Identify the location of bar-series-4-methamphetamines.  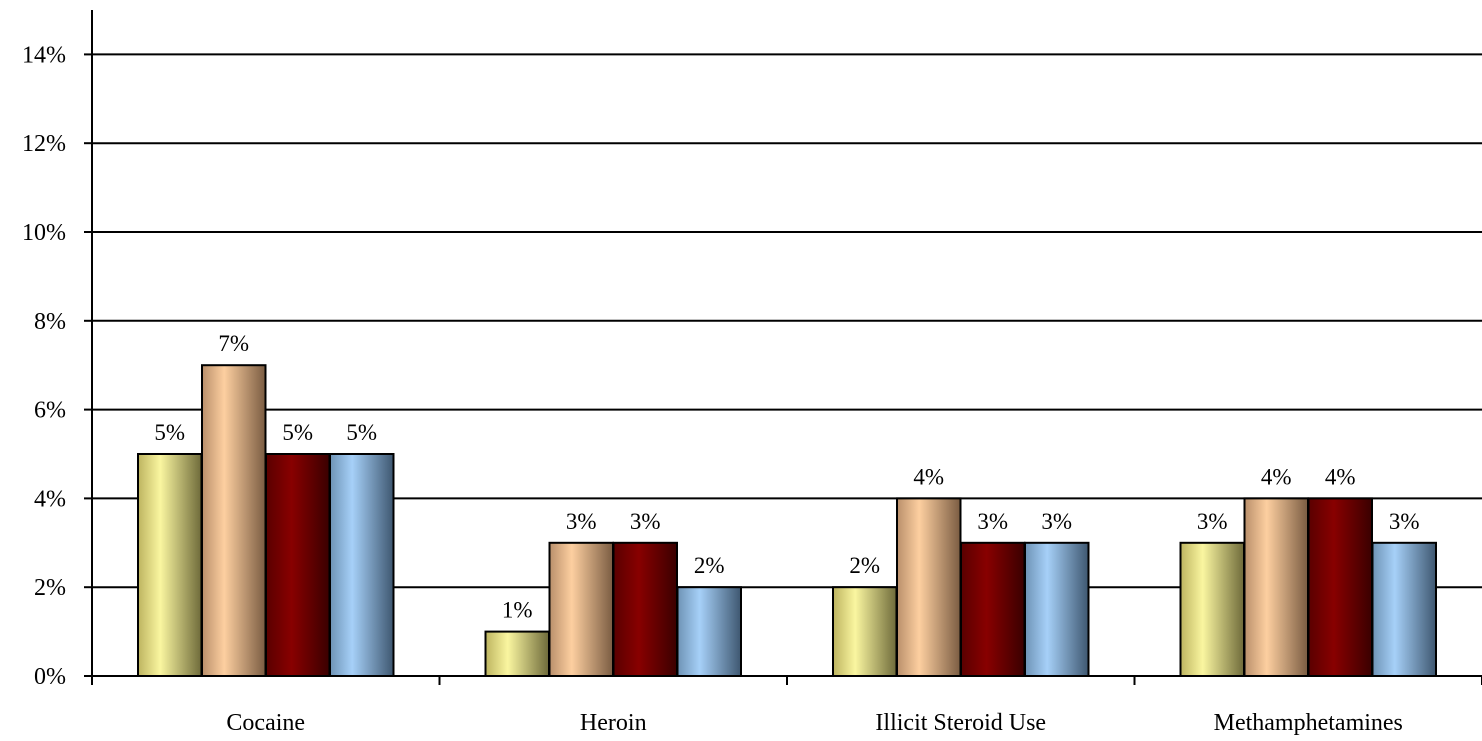
(1404, 609).